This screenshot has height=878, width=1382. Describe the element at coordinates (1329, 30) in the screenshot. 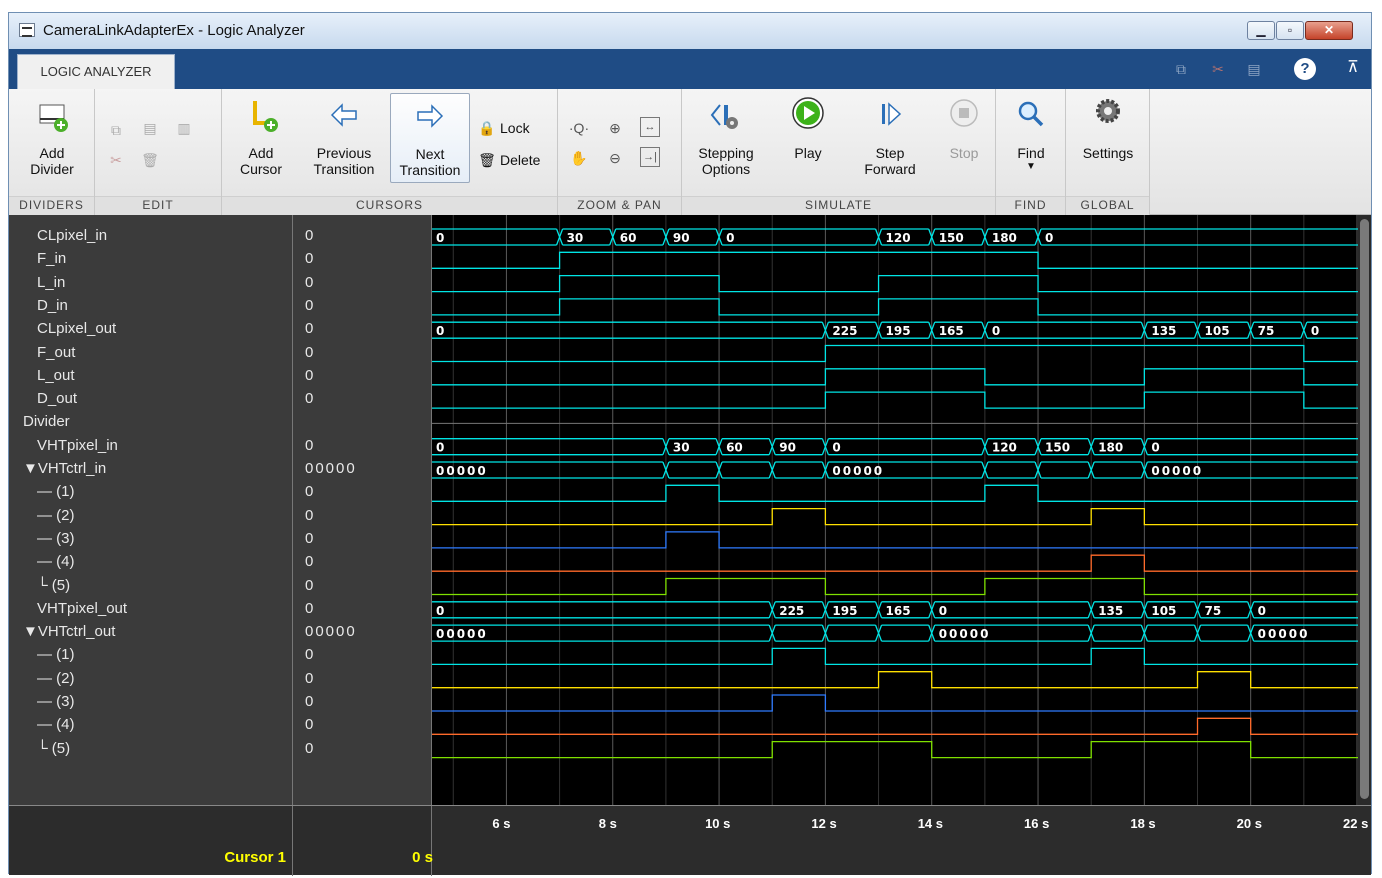

I see `close-button: ✕` at that location.